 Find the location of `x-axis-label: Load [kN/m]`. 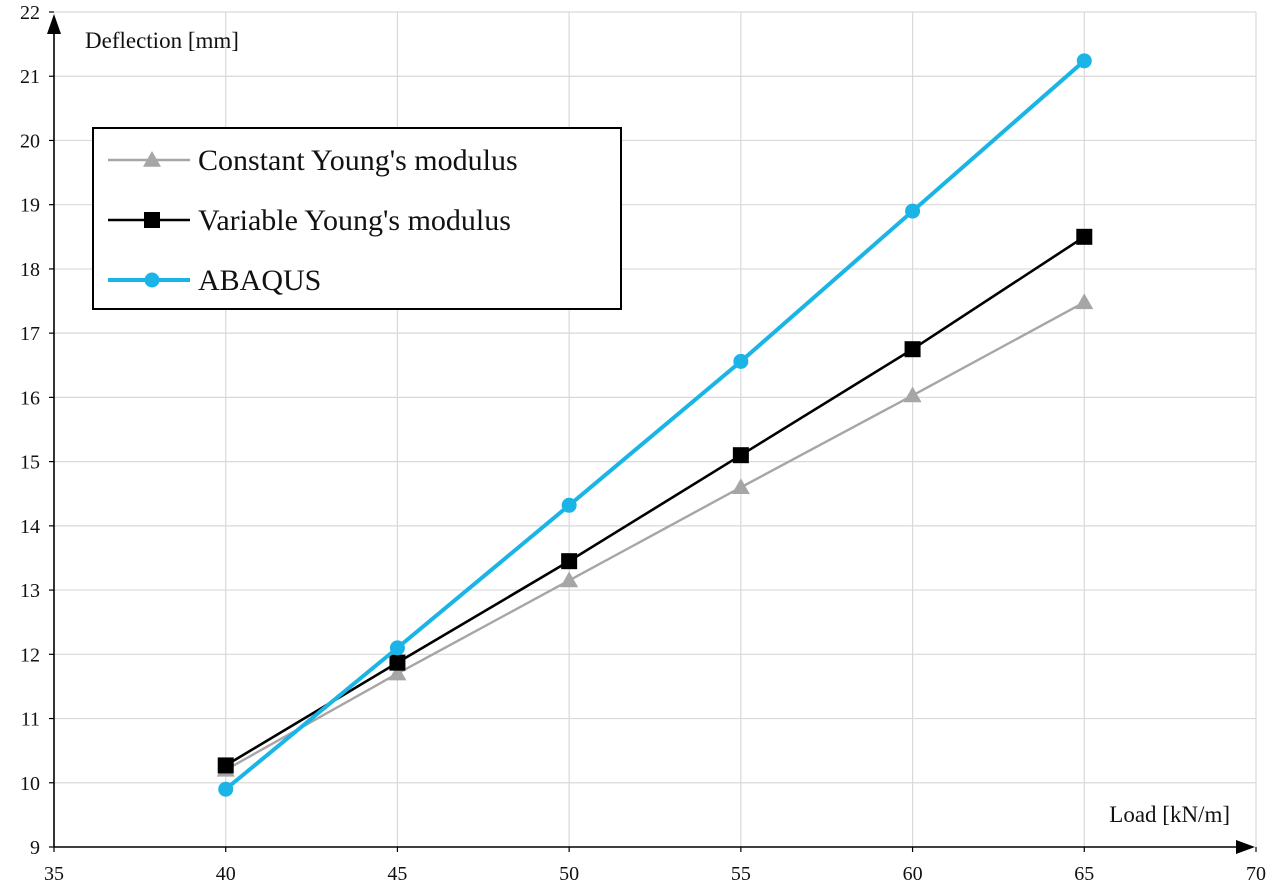

x-axis-label: Load [kN/m] is located at coordinates (1169, 814).